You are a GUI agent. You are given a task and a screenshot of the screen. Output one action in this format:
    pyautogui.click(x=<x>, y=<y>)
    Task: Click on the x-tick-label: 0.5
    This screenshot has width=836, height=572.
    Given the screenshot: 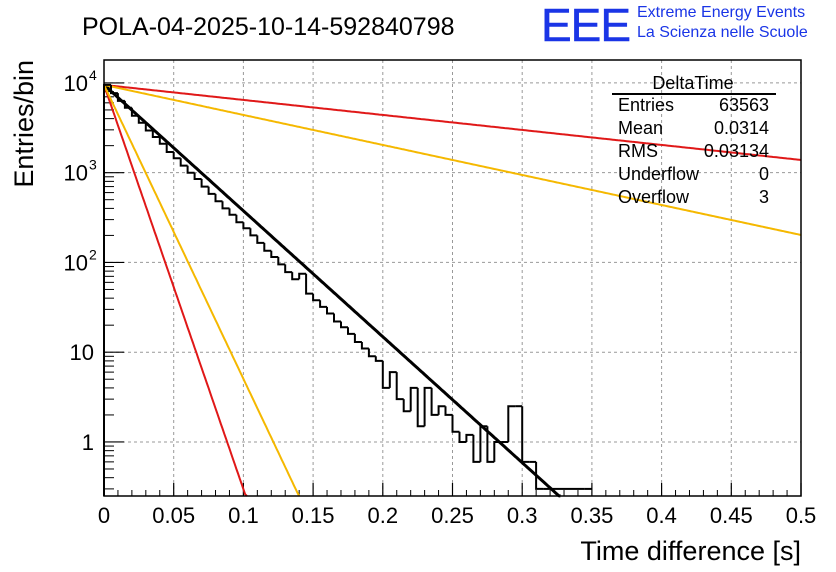 What is the action you would take?
    pyautogui.click(x=801, y=515)
    